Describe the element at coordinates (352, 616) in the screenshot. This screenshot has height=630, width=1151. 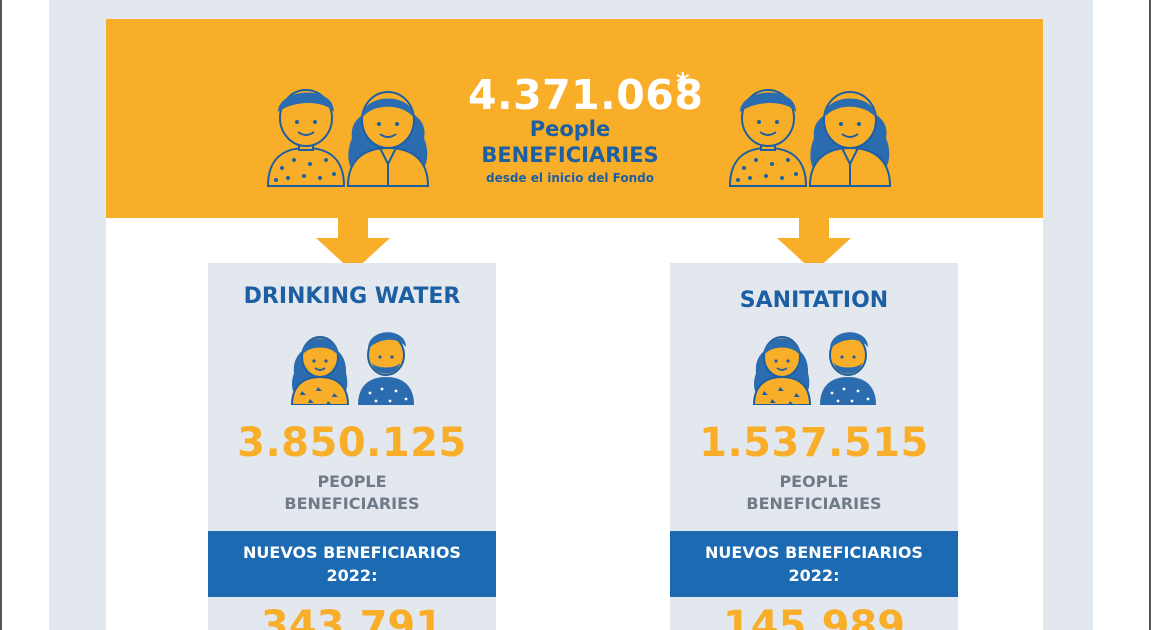
I see `new-beneficiaries-number: 343.791` at that location.